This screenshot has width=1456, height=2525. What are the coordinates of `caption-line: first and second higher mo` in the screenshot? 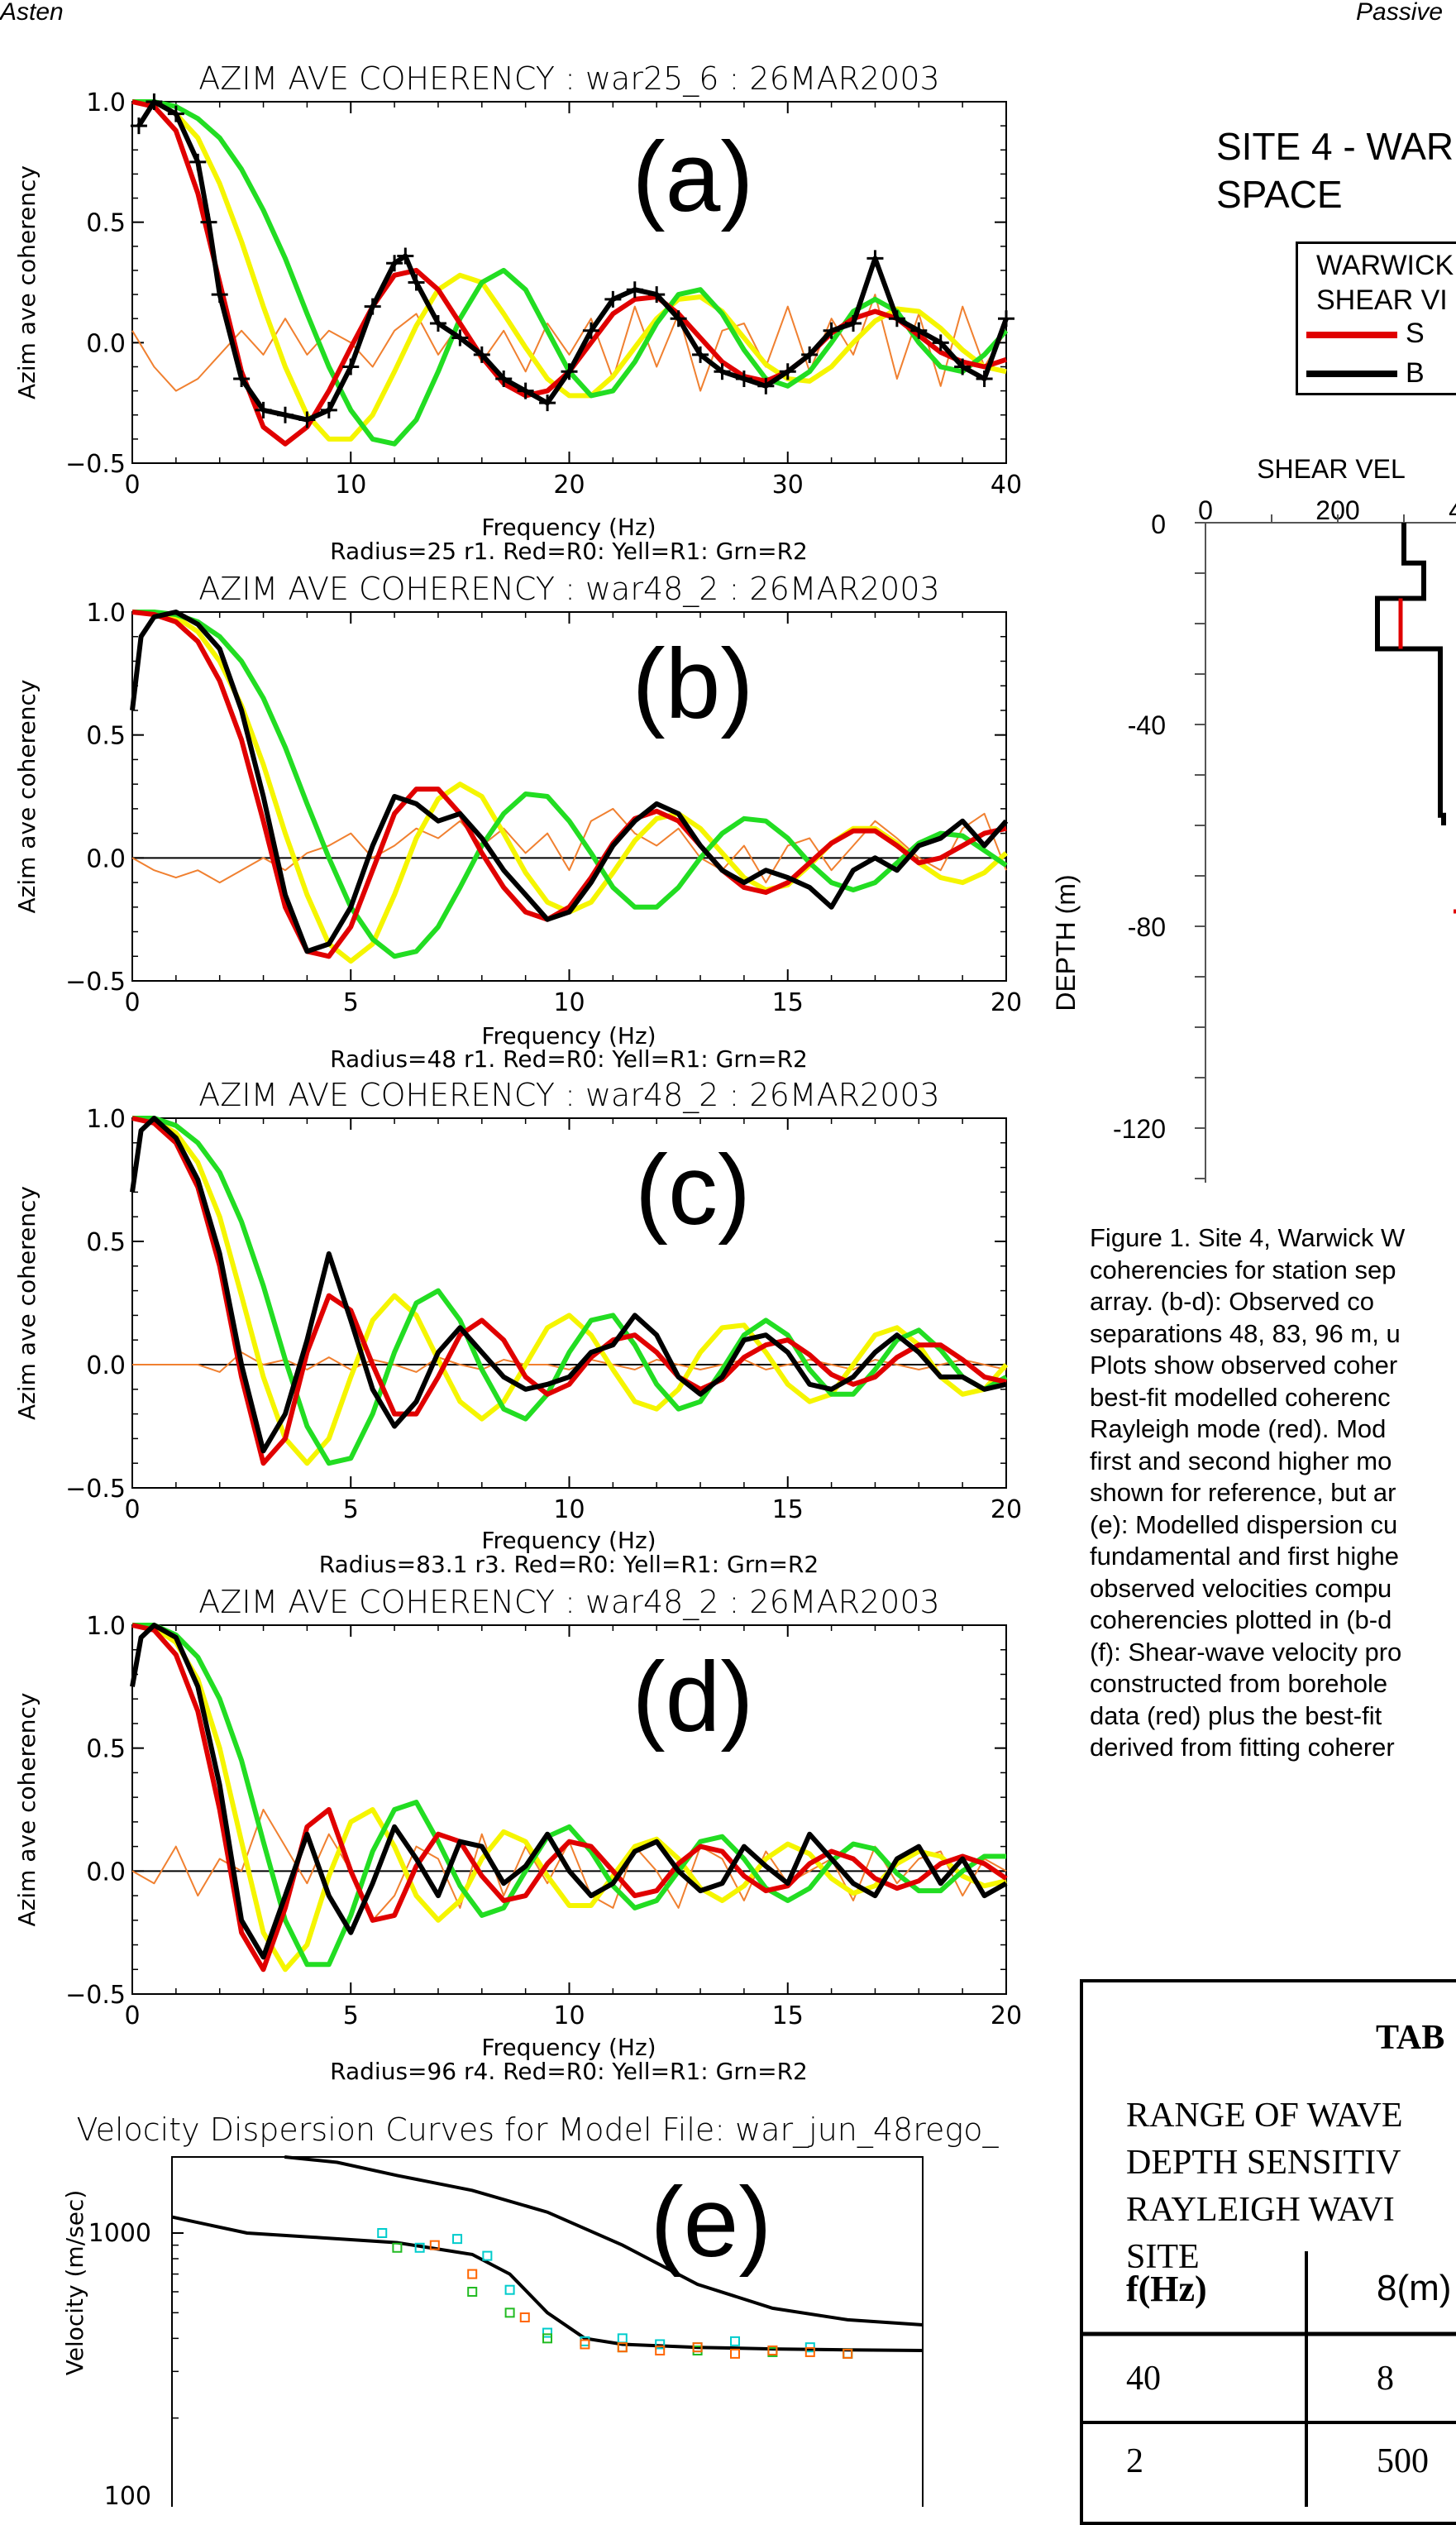 It's located at (1241, 1460).